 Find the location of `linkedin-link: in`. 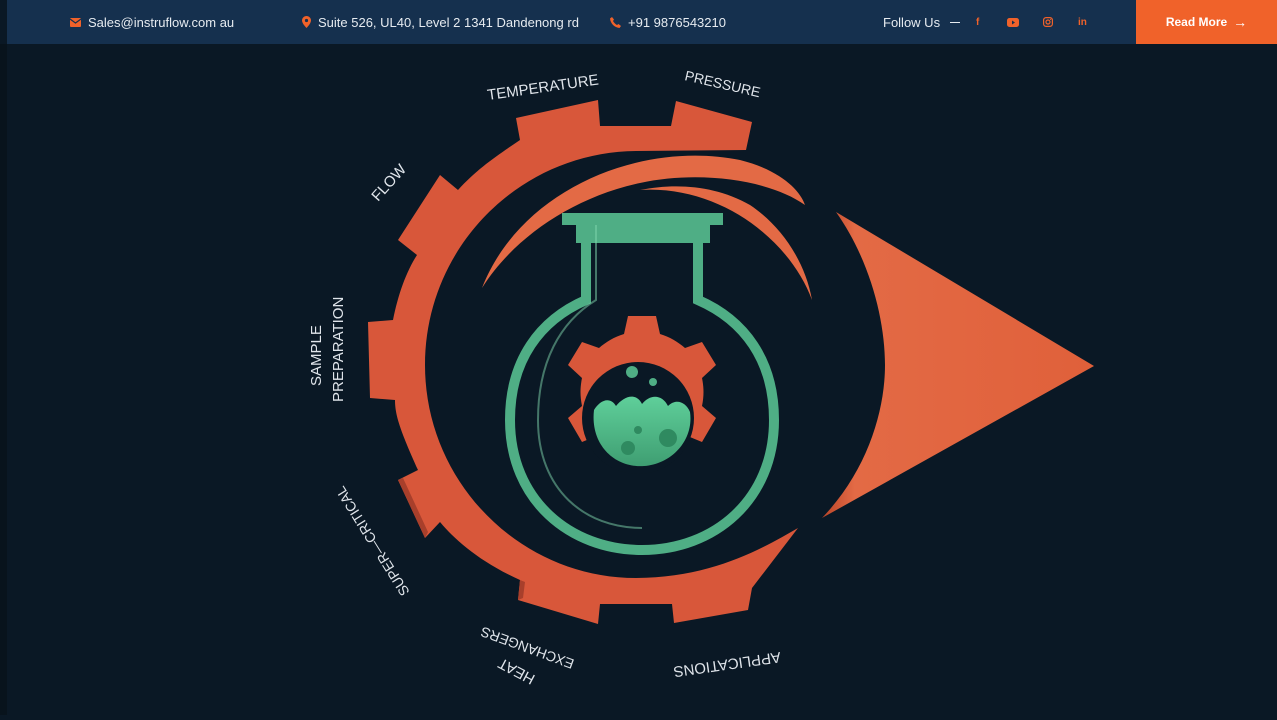

linkedin-link: in is located at coordinates (1082, 22).